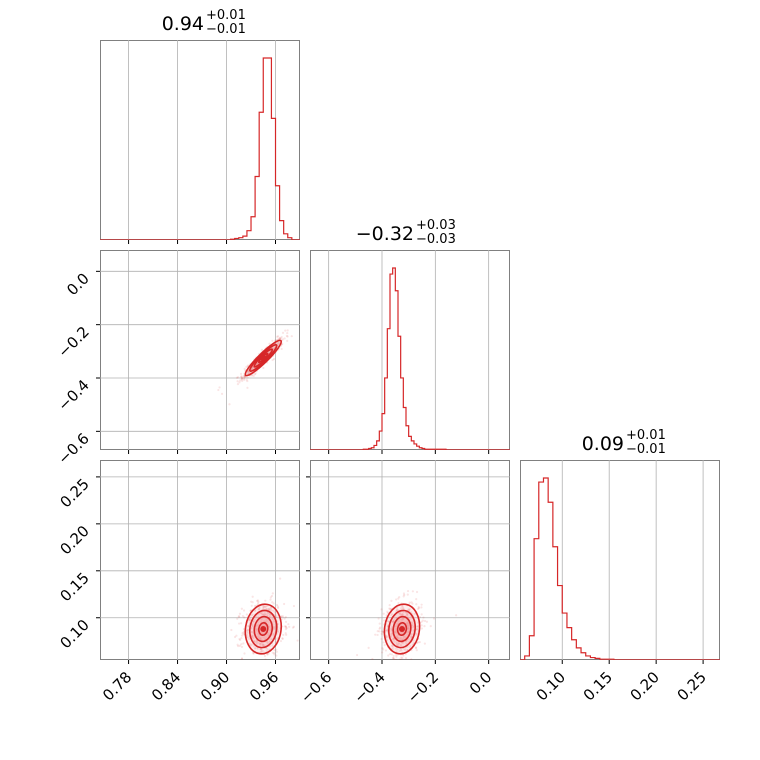  I want to click on title-plus: +0.01, so click(646, 435).